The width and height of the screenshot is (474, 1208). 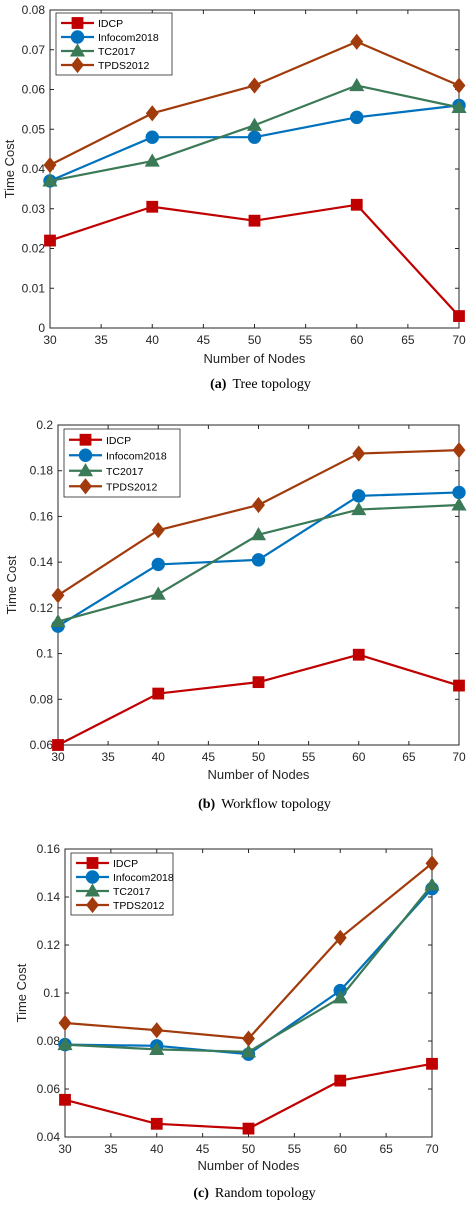 I want to click on figure-caption: (c) Random topology, so click(x=254, y=1193).